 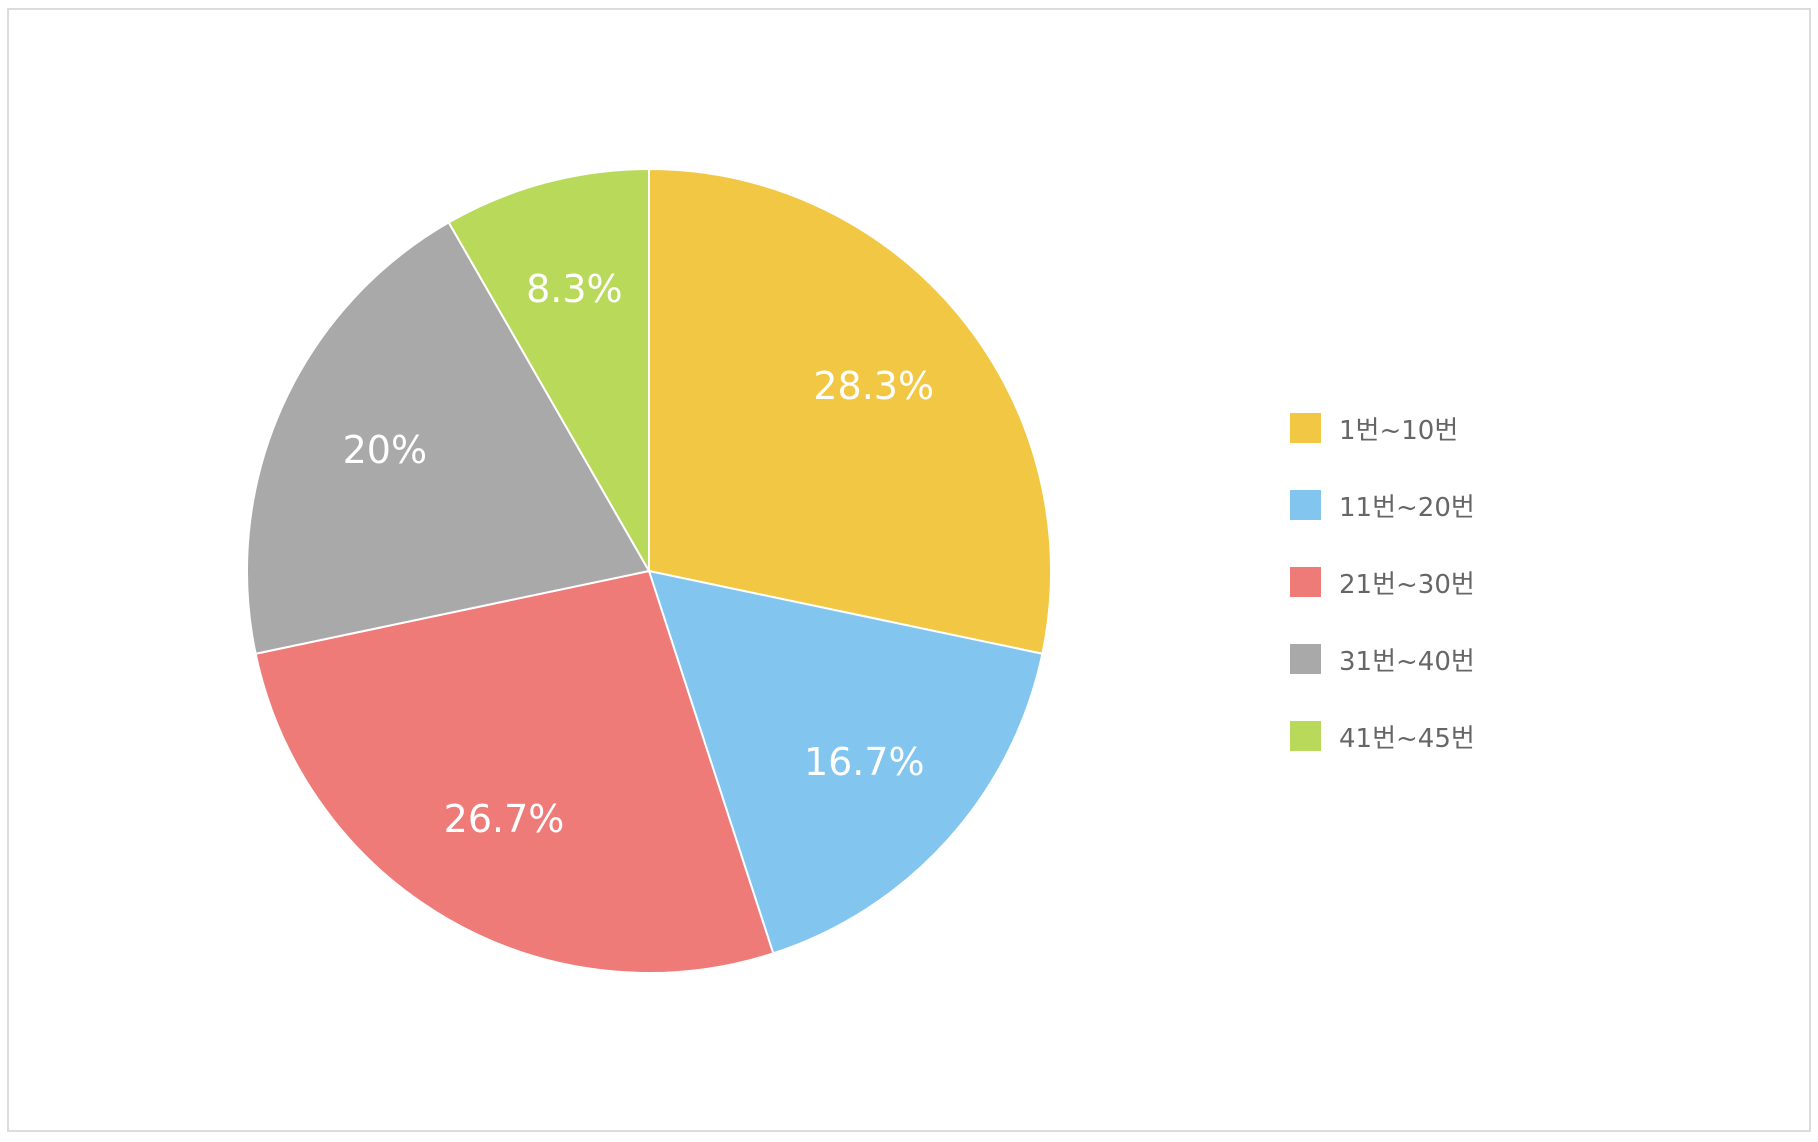 What do you see at coordinates (864, 762) in the screenshot?
I see `pie-data-label-2: 16.7%` at bounding box center [864, 762].